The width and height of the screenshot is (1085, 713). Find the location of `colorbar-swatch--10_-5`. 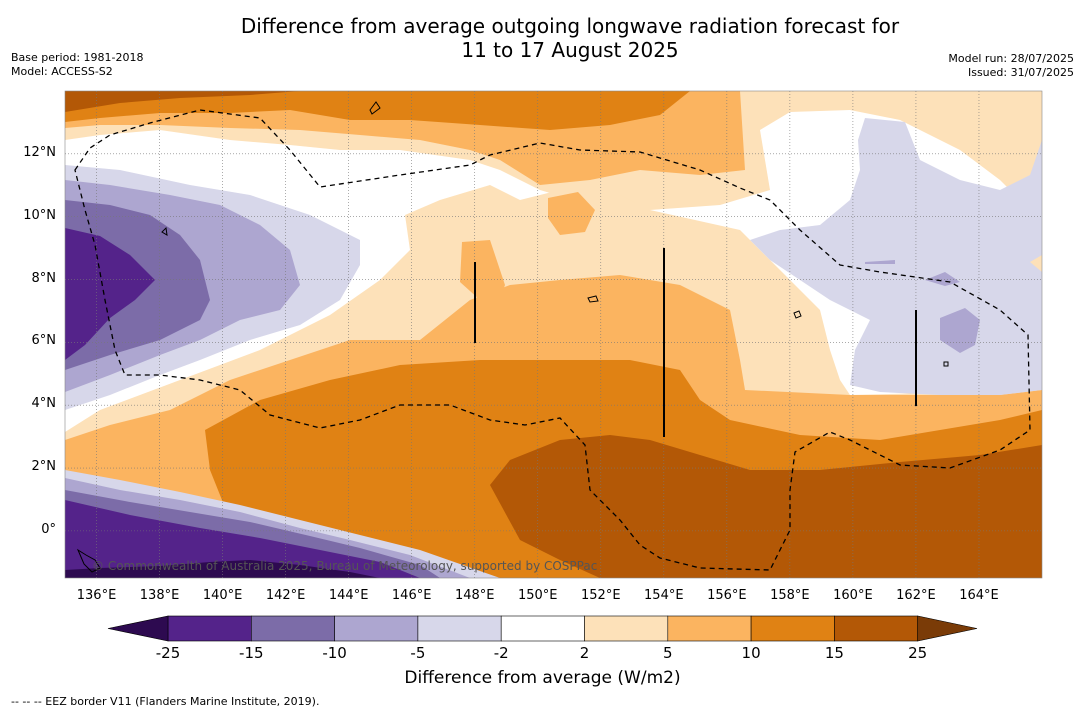

colorbar-swatch--10_-5 is located at coordinates (376, 628).